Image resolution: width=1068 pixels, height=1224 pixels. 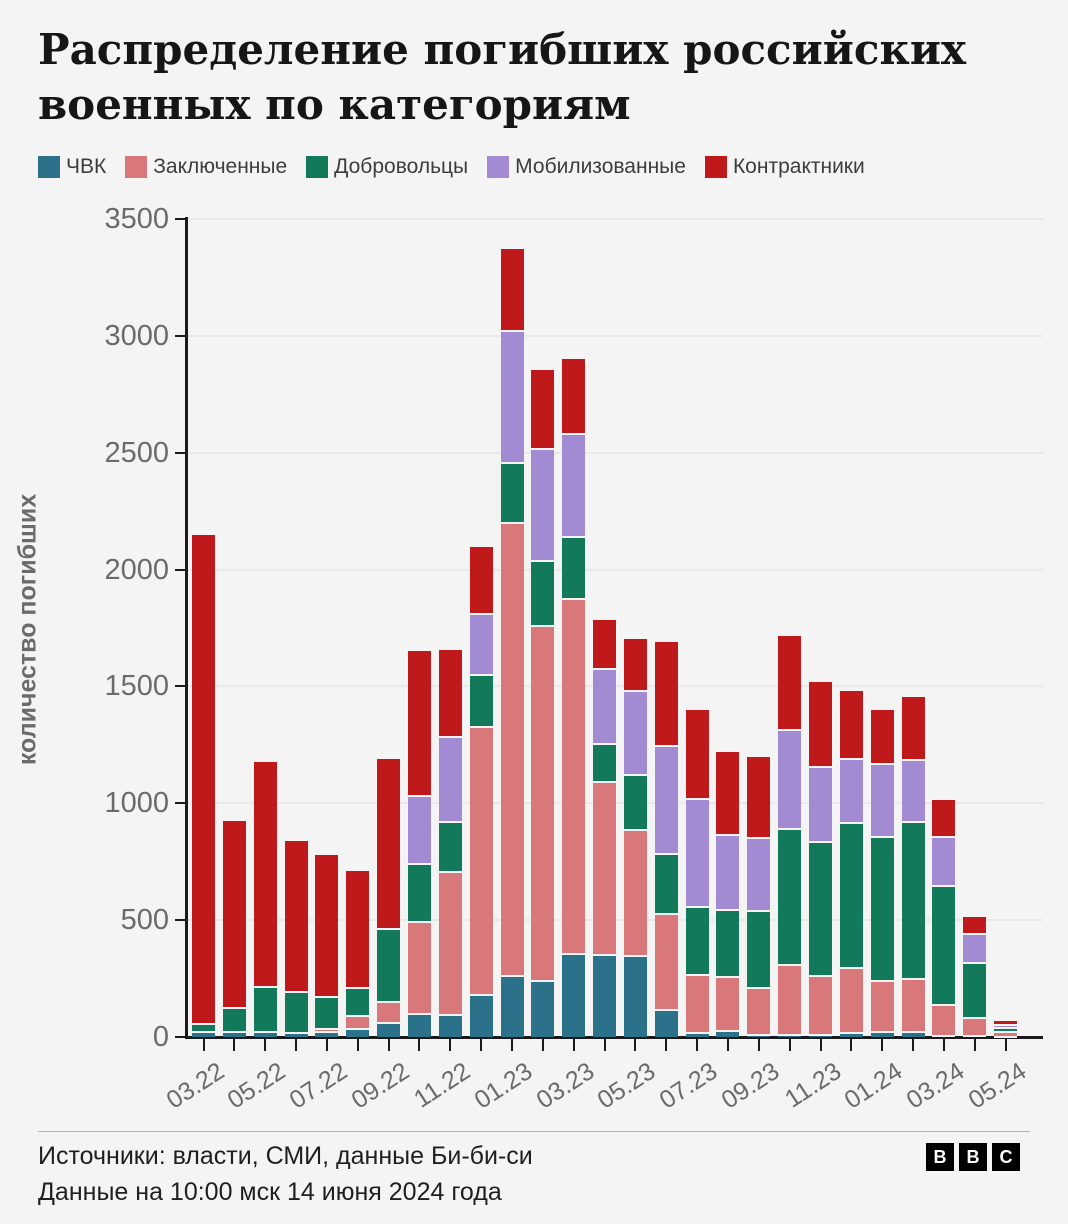 What do you see at coordinates (697, 754) in the screenshot?
I see `bar-segment-kontr-07.23` at bounding box center [697, 754].